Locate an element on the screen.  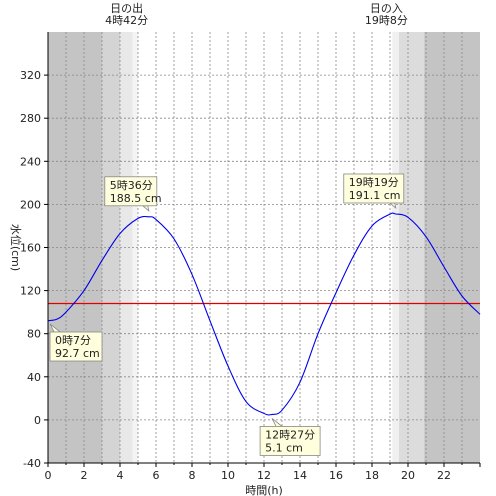
x-tick-label: 20 is located at coordinates (408, 475).